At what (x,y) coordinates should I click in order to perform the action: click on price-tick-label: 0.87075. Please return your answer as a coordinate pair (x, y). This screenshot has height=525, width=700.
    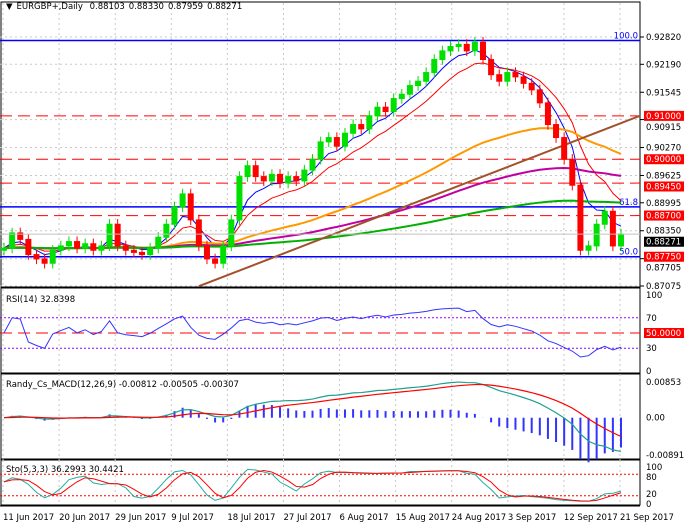
    Looking at the image, I should click on (663, 287).